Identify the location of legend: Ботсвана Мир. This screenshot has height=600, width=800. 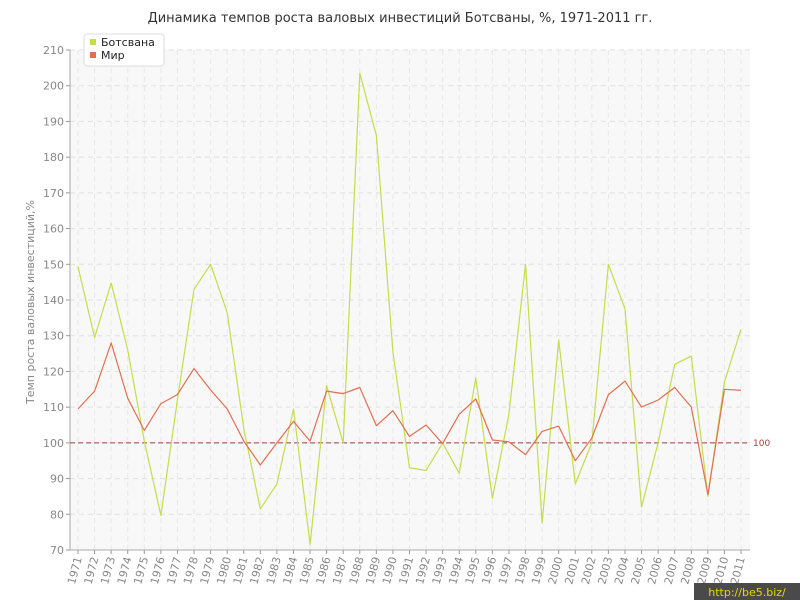
(124, 50).